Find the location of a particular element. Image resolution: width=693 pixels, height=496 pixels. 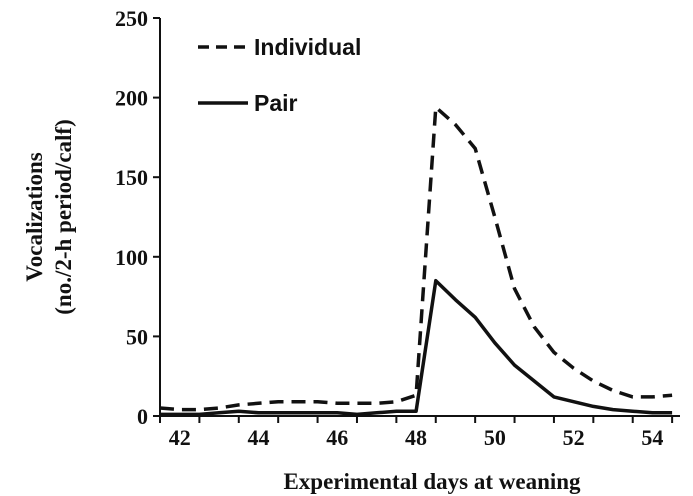

legend-label-pair: Pair is located at coordinates (276, 103).